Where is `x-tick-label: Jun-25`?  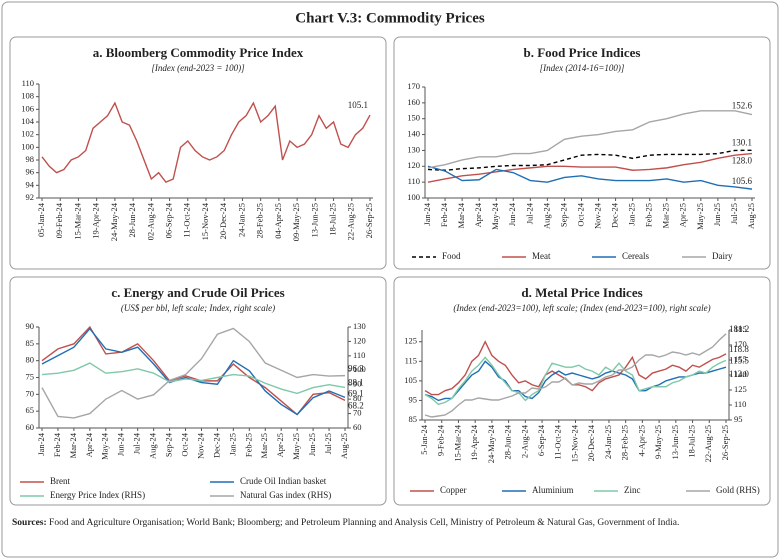 x-tick-label: Jun-25 is located at coordinates (717, 214).